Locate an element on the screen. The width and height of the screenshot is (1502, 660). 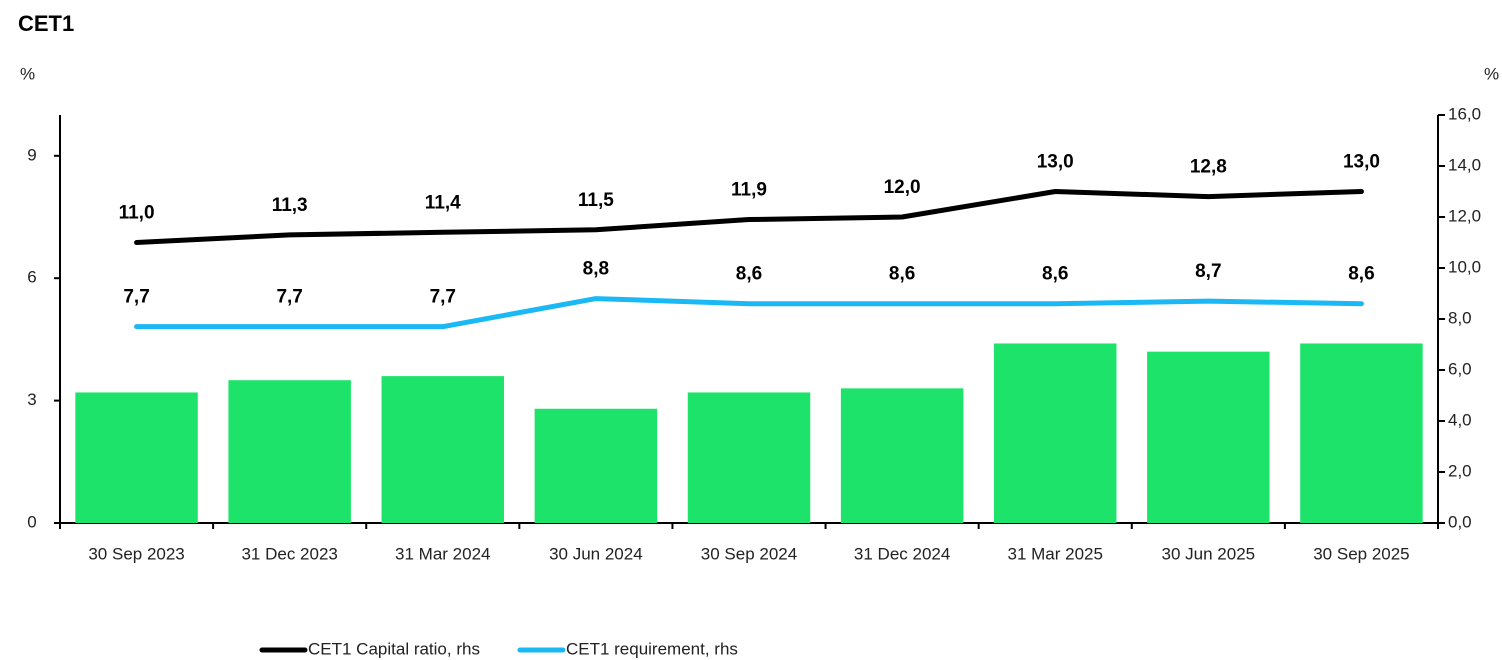
legend-label: CET1 requirement, rhs is located at coordinates (652, 648).